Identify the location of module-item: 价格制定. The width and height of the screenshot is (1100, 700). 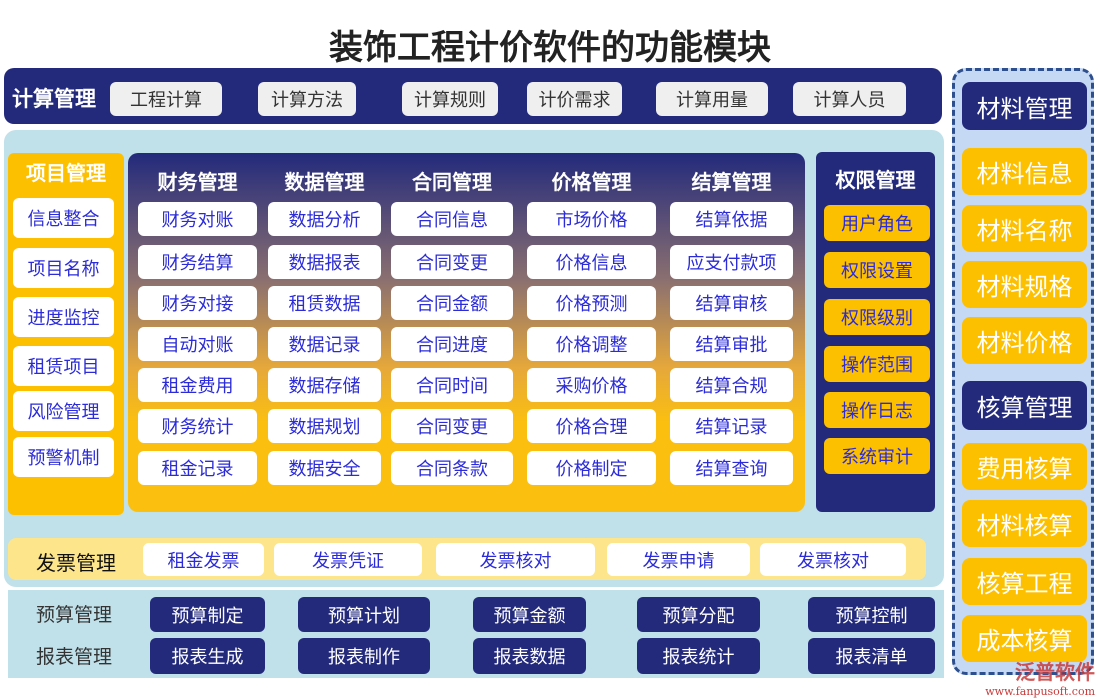
(591, 468).